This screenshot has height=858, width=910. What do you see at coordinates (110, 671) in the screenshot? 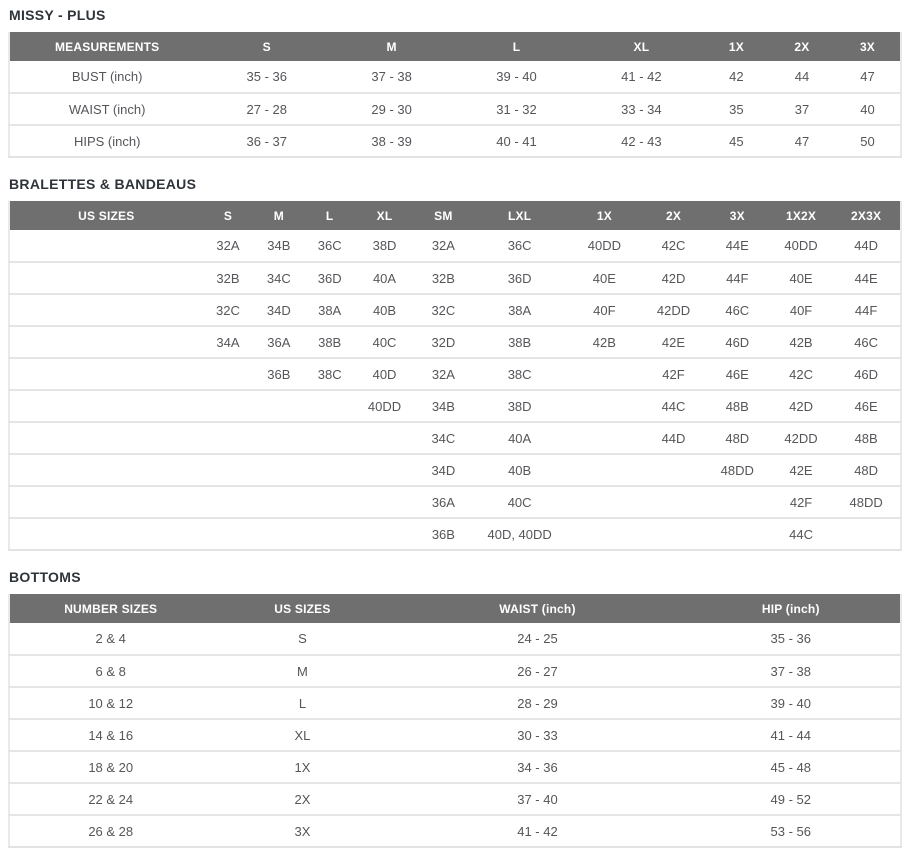
I see `size-cell: 6 & 8` at bounding box center [110, 671].